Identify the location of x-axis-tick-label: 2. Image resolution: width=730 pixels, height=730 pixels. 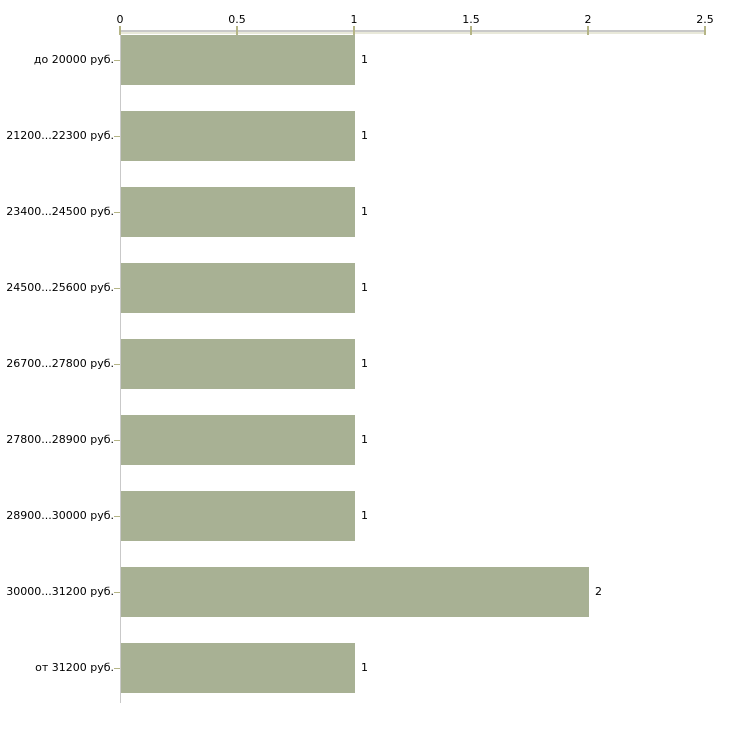
(588, 19).